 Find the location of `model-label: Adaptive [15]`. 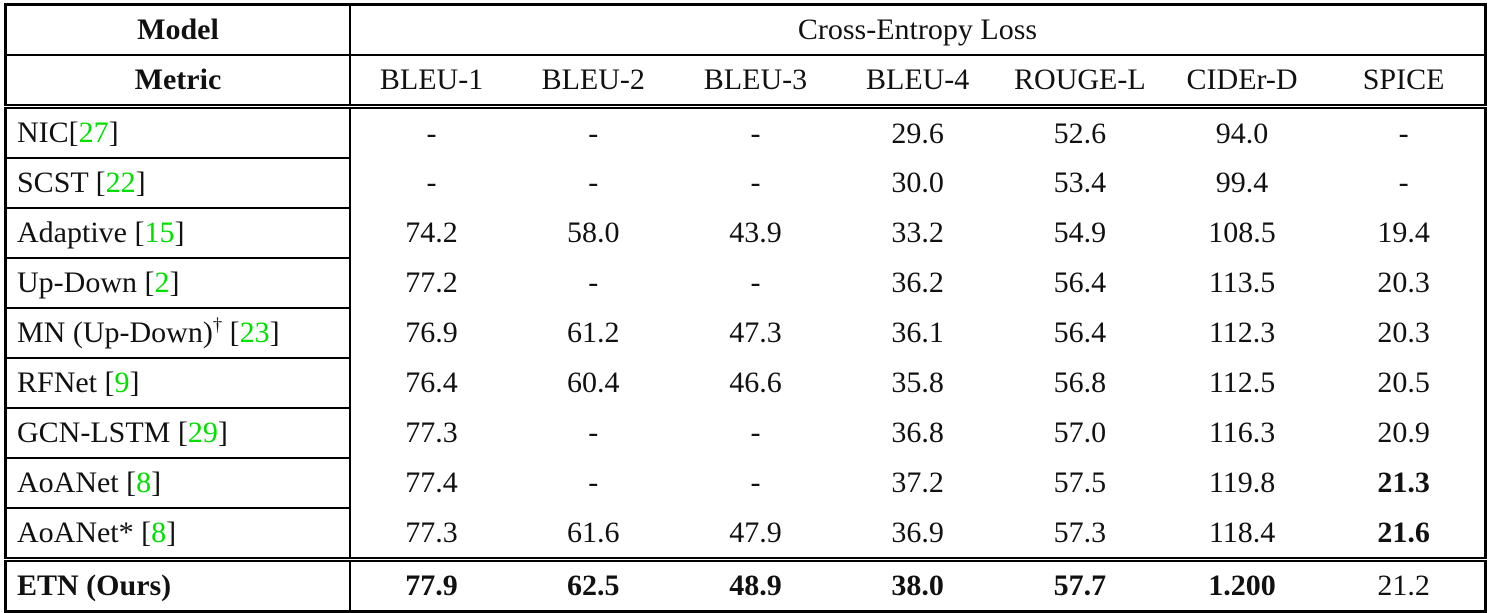

model-label: Adaptive [15] is located at coordinates (178, 233).